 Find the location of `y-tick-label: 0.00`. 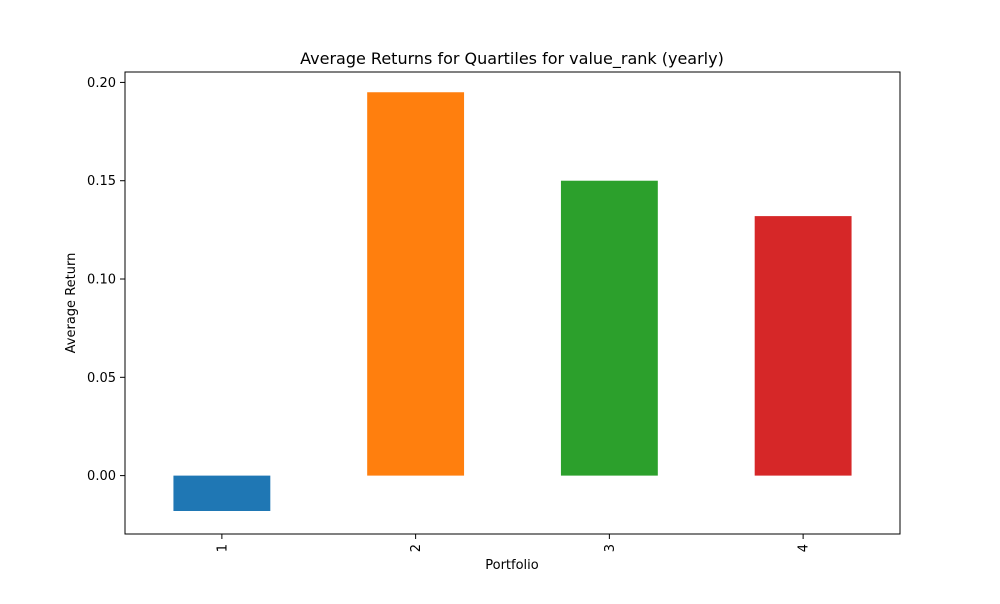

y-tick-label: 0.00 is located at coordinates (101, 476).